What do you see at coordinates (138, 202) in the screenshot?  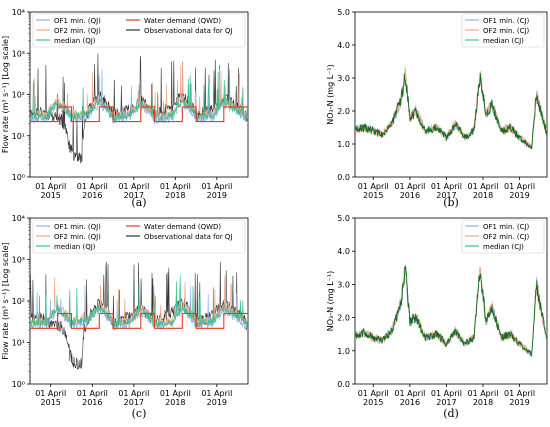 I see `panel-label: (a)` at bounding box center [138, 202].